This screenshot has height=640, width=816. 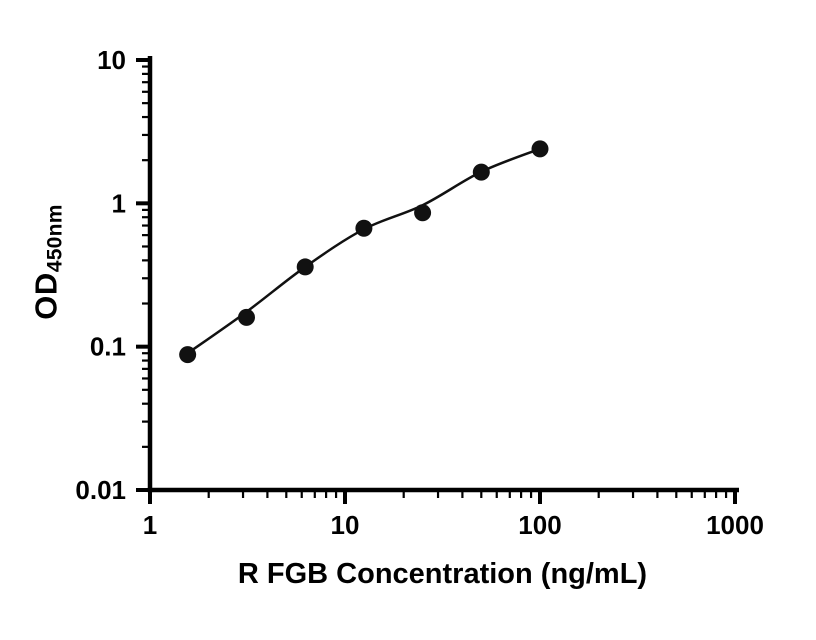 What do you see at coordinates (735, 525) in the screenshot?
I see `x-tick-label: 1000` at bounding box center [735, 525].